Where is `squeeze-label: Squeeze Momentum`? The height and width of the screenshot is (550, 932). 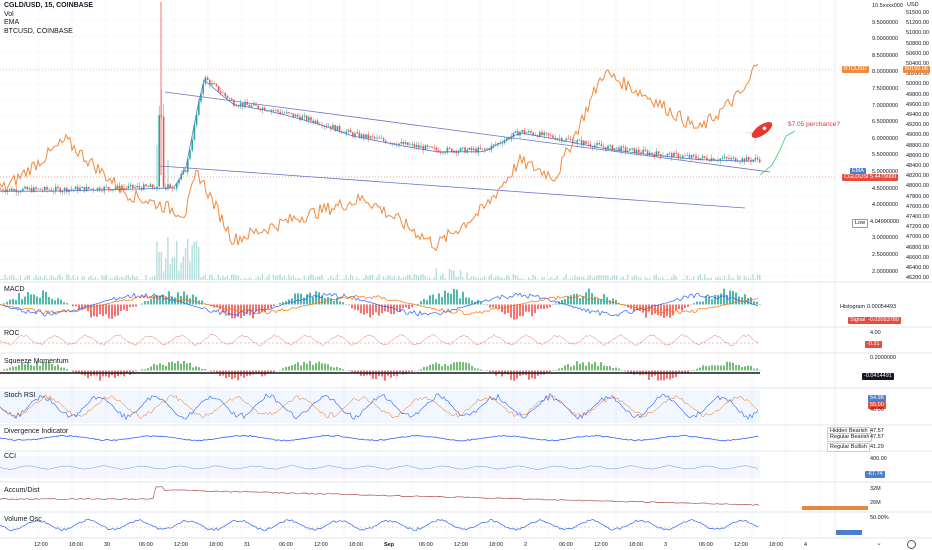 squeeze-label: Squeeze Momentum is located at coordinates (36, 361).